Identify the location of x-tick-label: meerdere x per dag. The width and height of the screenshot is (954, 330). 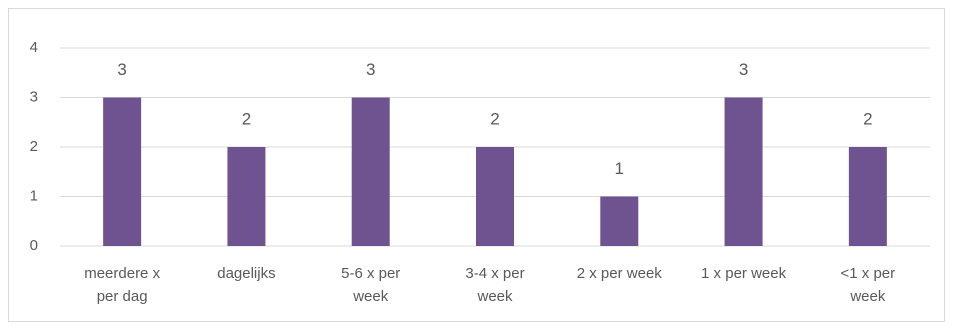
(122, 285).